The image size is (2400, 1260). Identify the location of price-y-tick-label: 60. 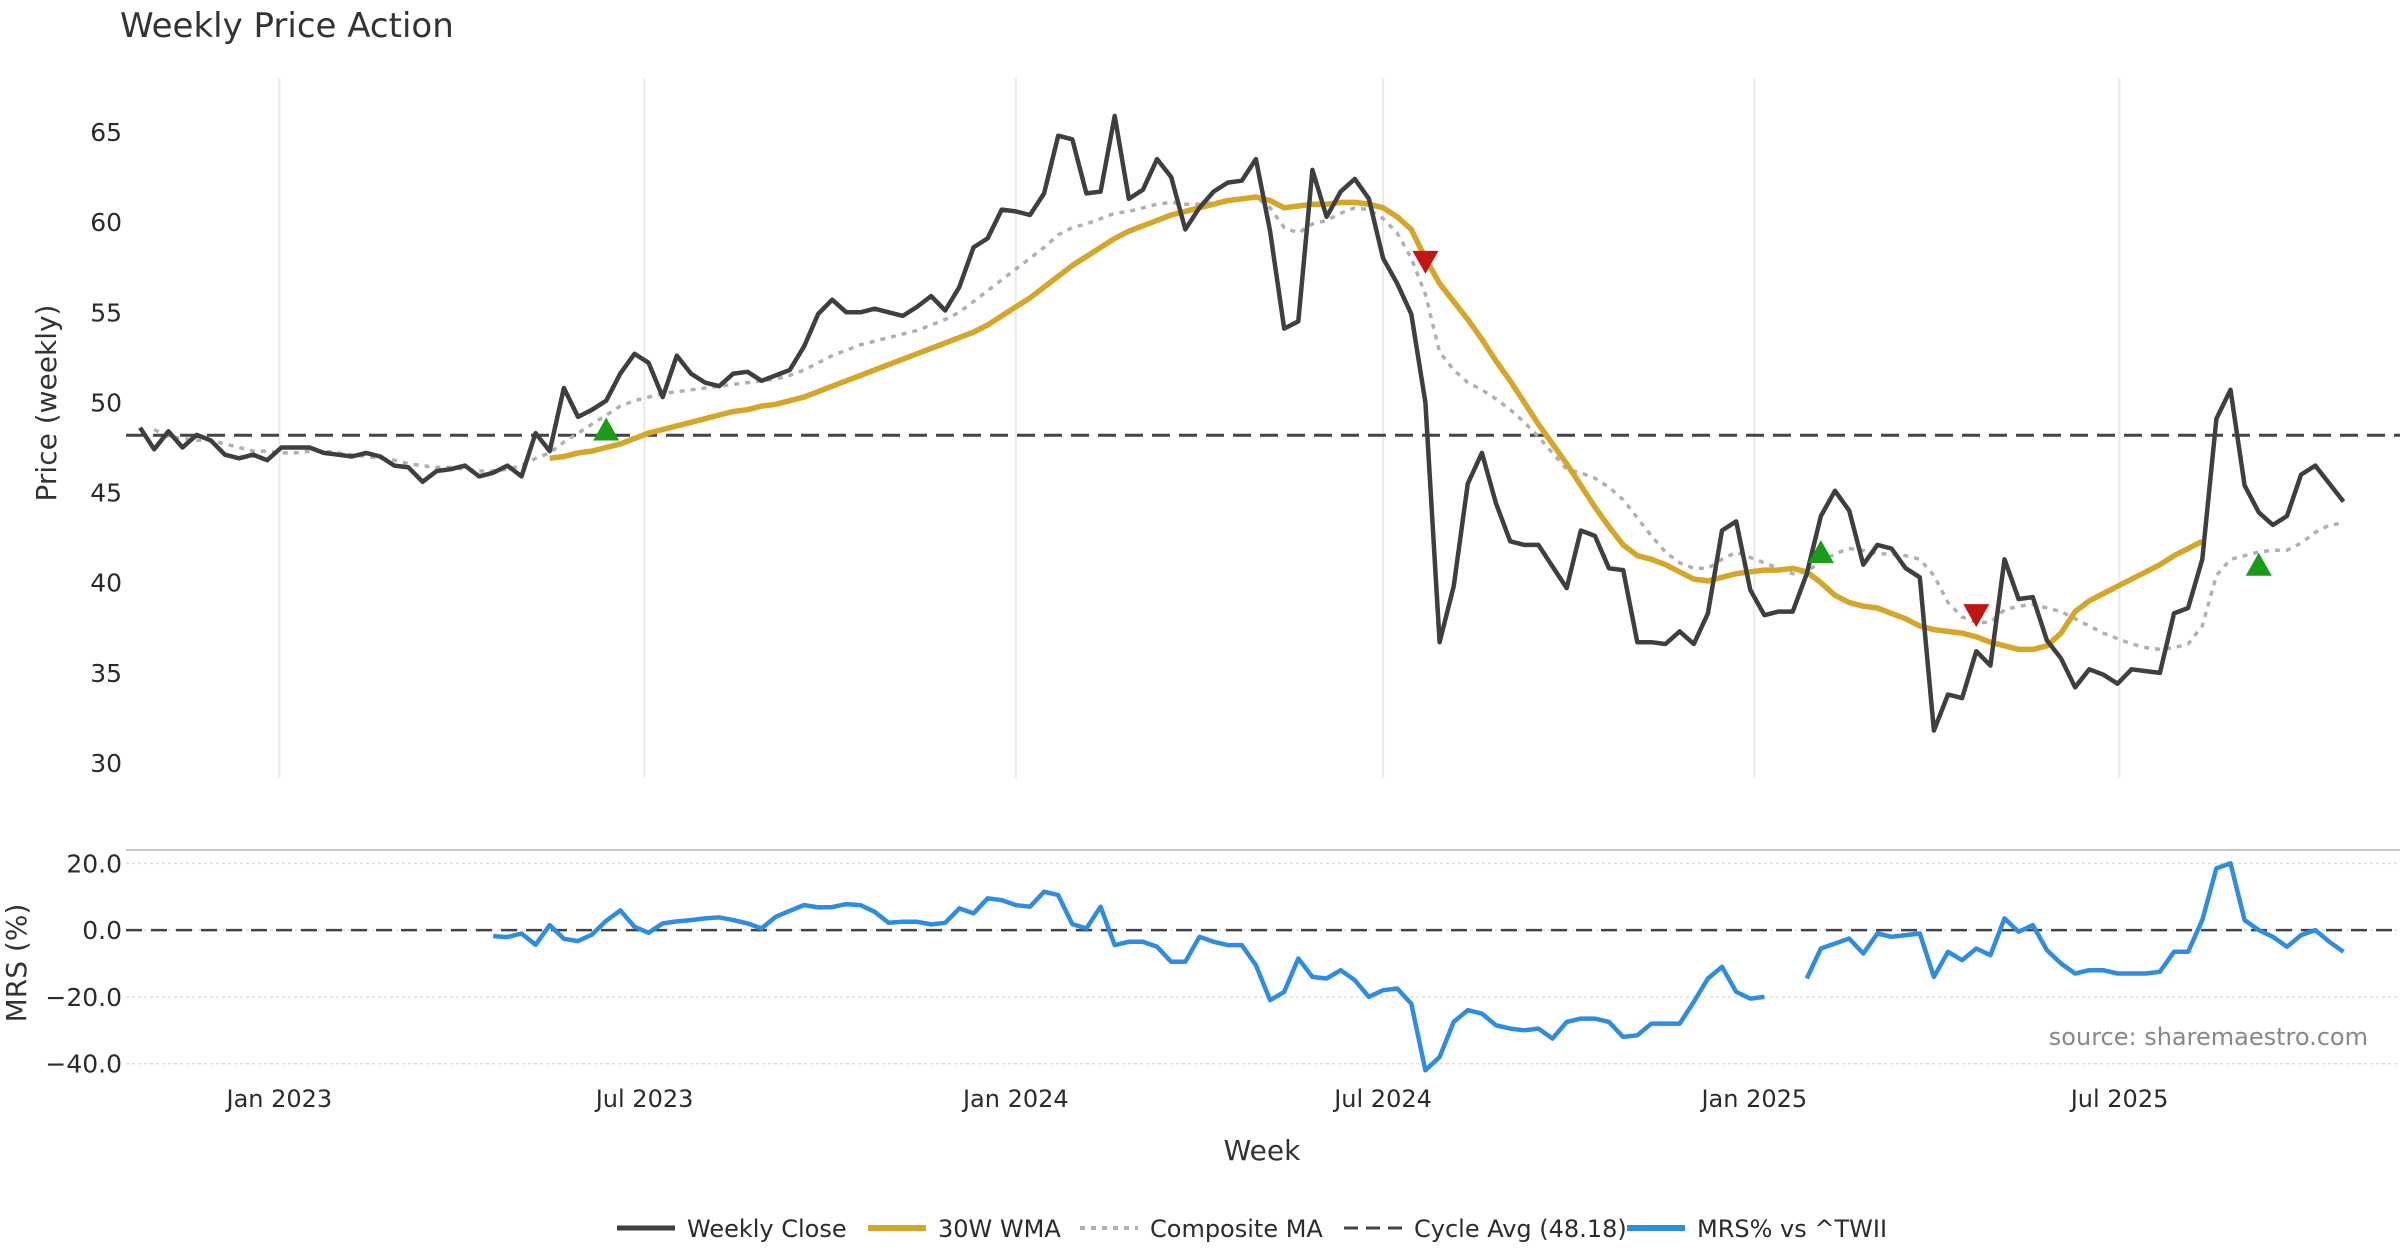
(106, 222).